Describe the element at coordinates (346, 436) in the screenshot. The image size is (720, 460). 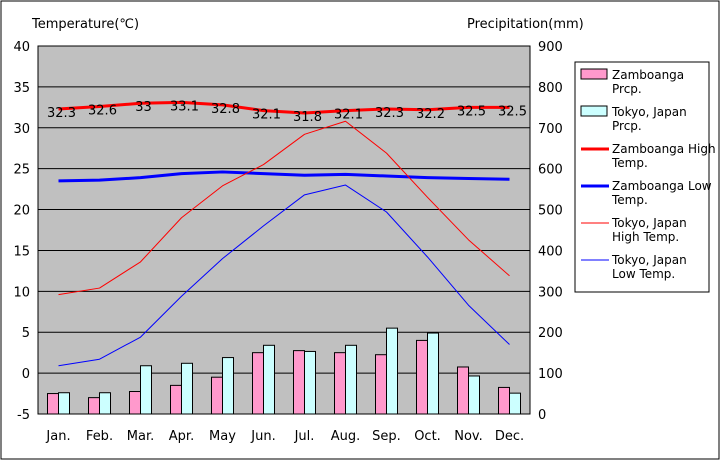
I see `x-tick-label: Aug.` at that location.